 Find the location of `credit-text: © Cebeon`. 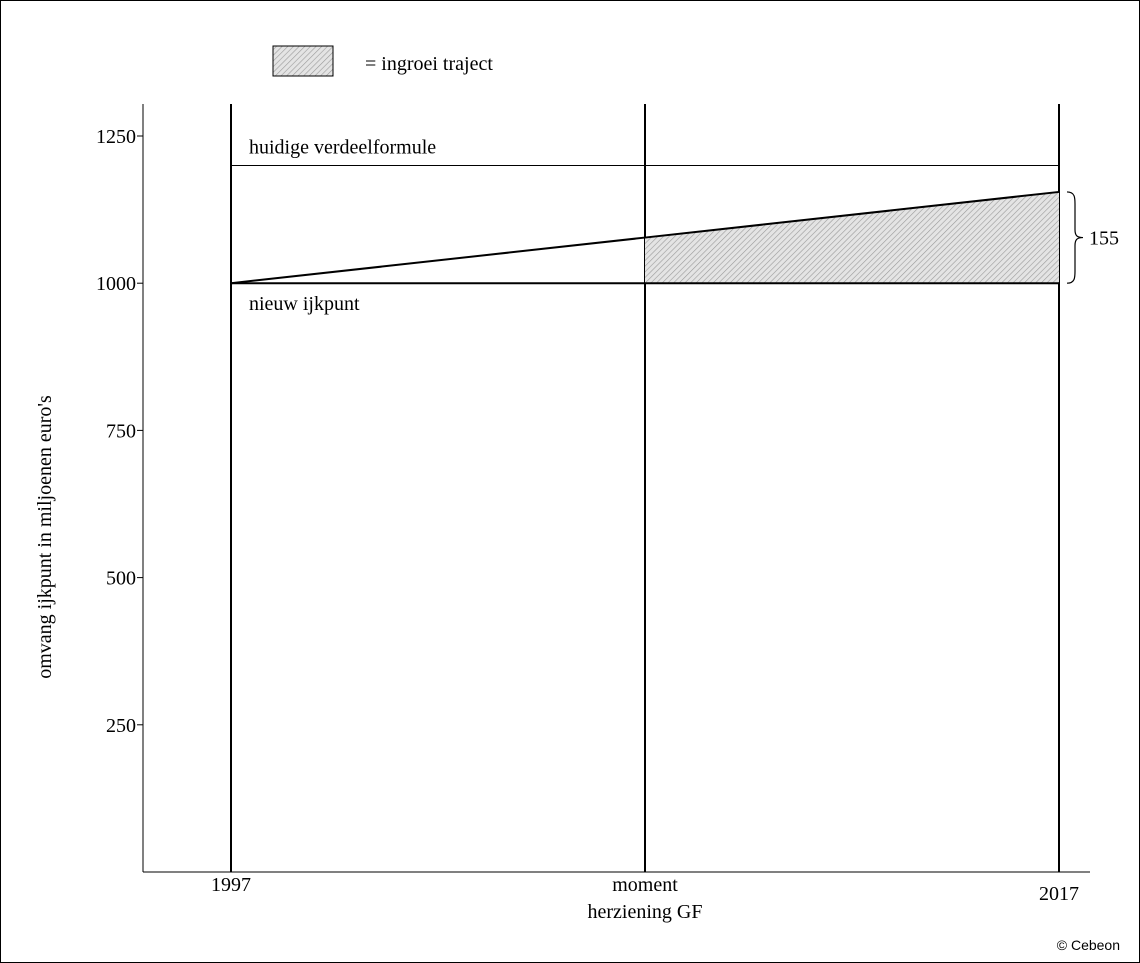

credit-text: © Cebeon is located at coordinates (1088, 945).